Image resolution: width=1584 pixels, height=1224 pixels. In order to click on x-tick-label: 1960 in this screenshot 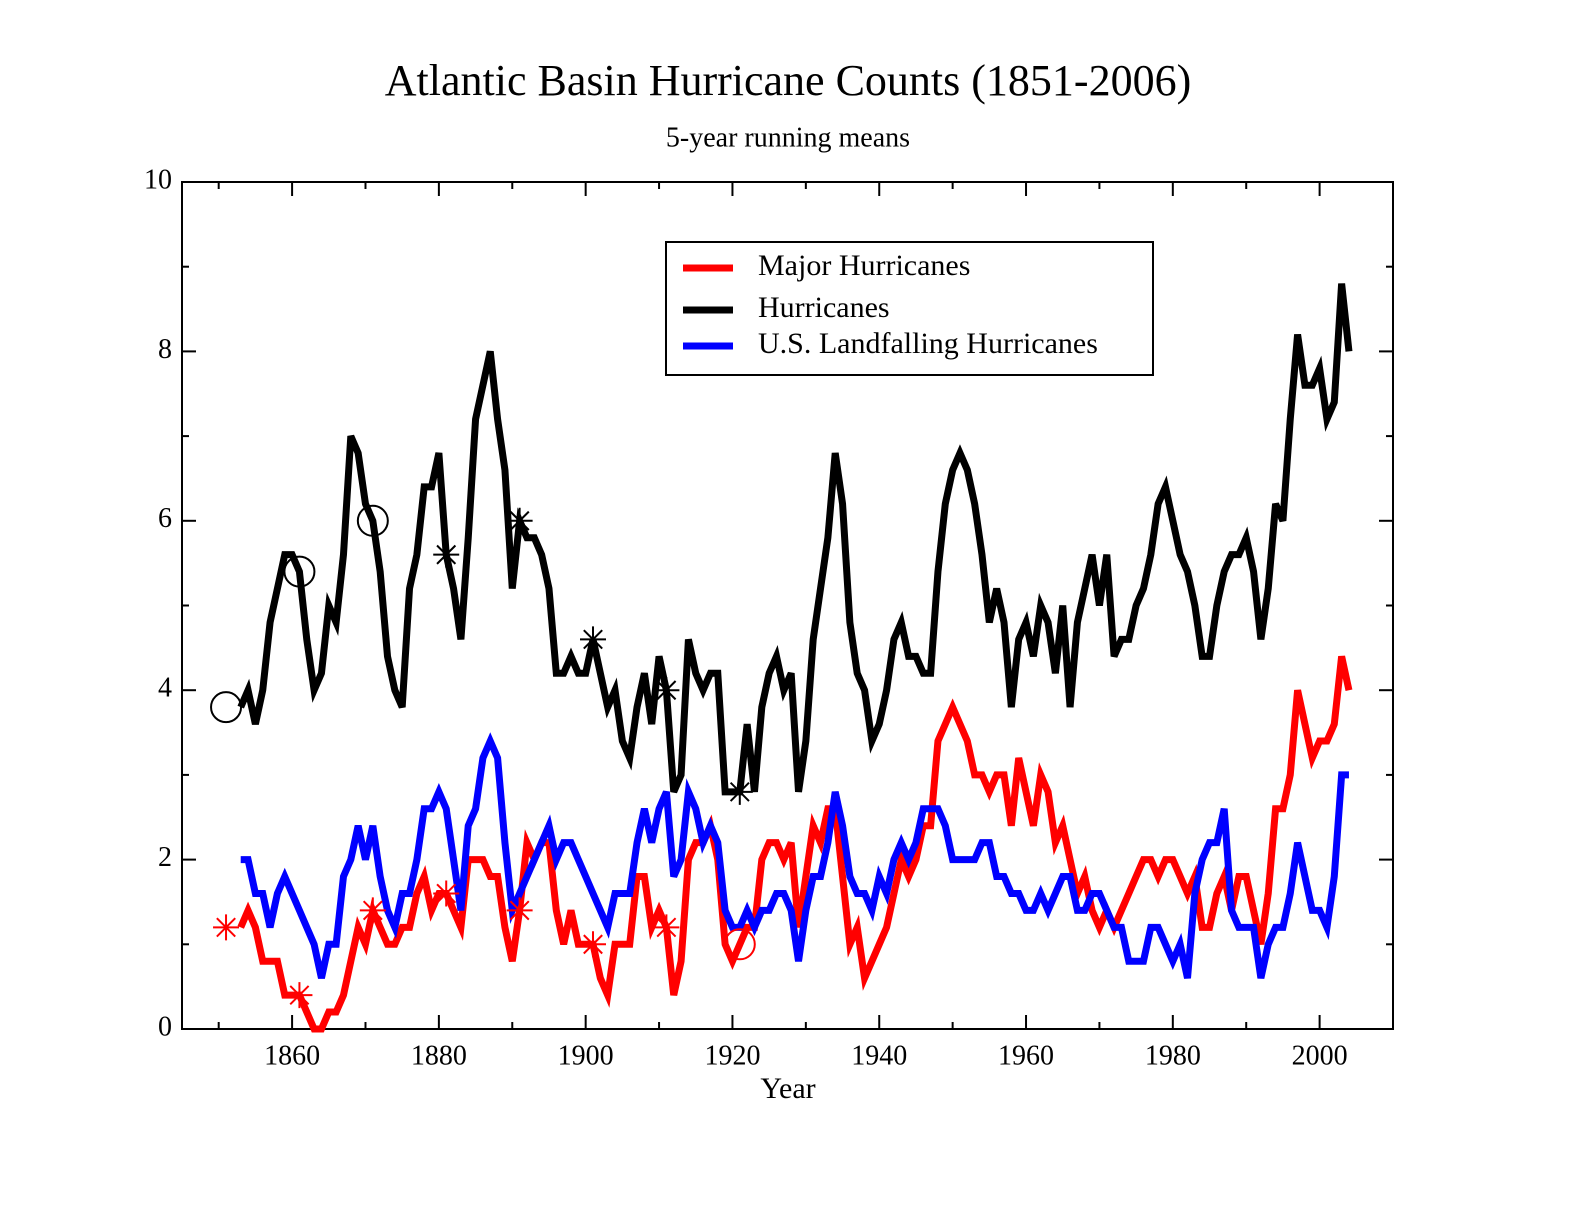, I will do `click(1026, 1055)`.